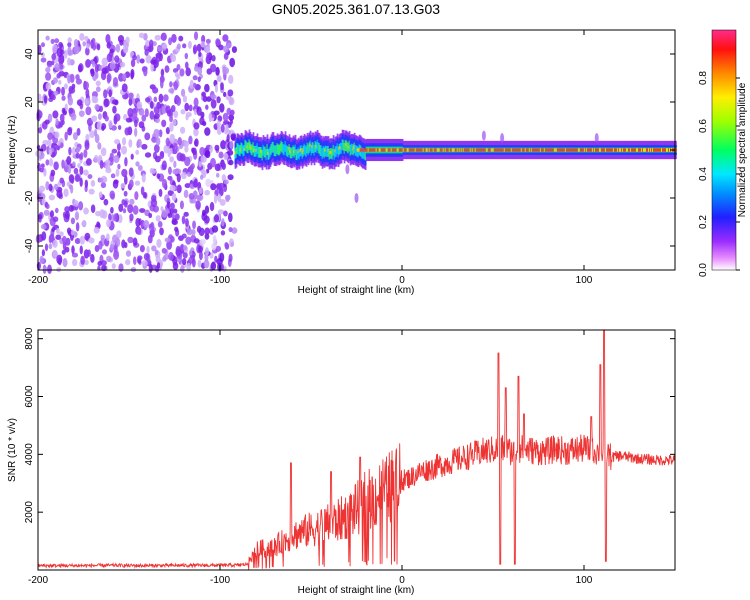  What do you see at coordinates (29, 512) in the screenshot?
I see `snr-y-tick-label-0: 2000` at bounding box center [29, 512].